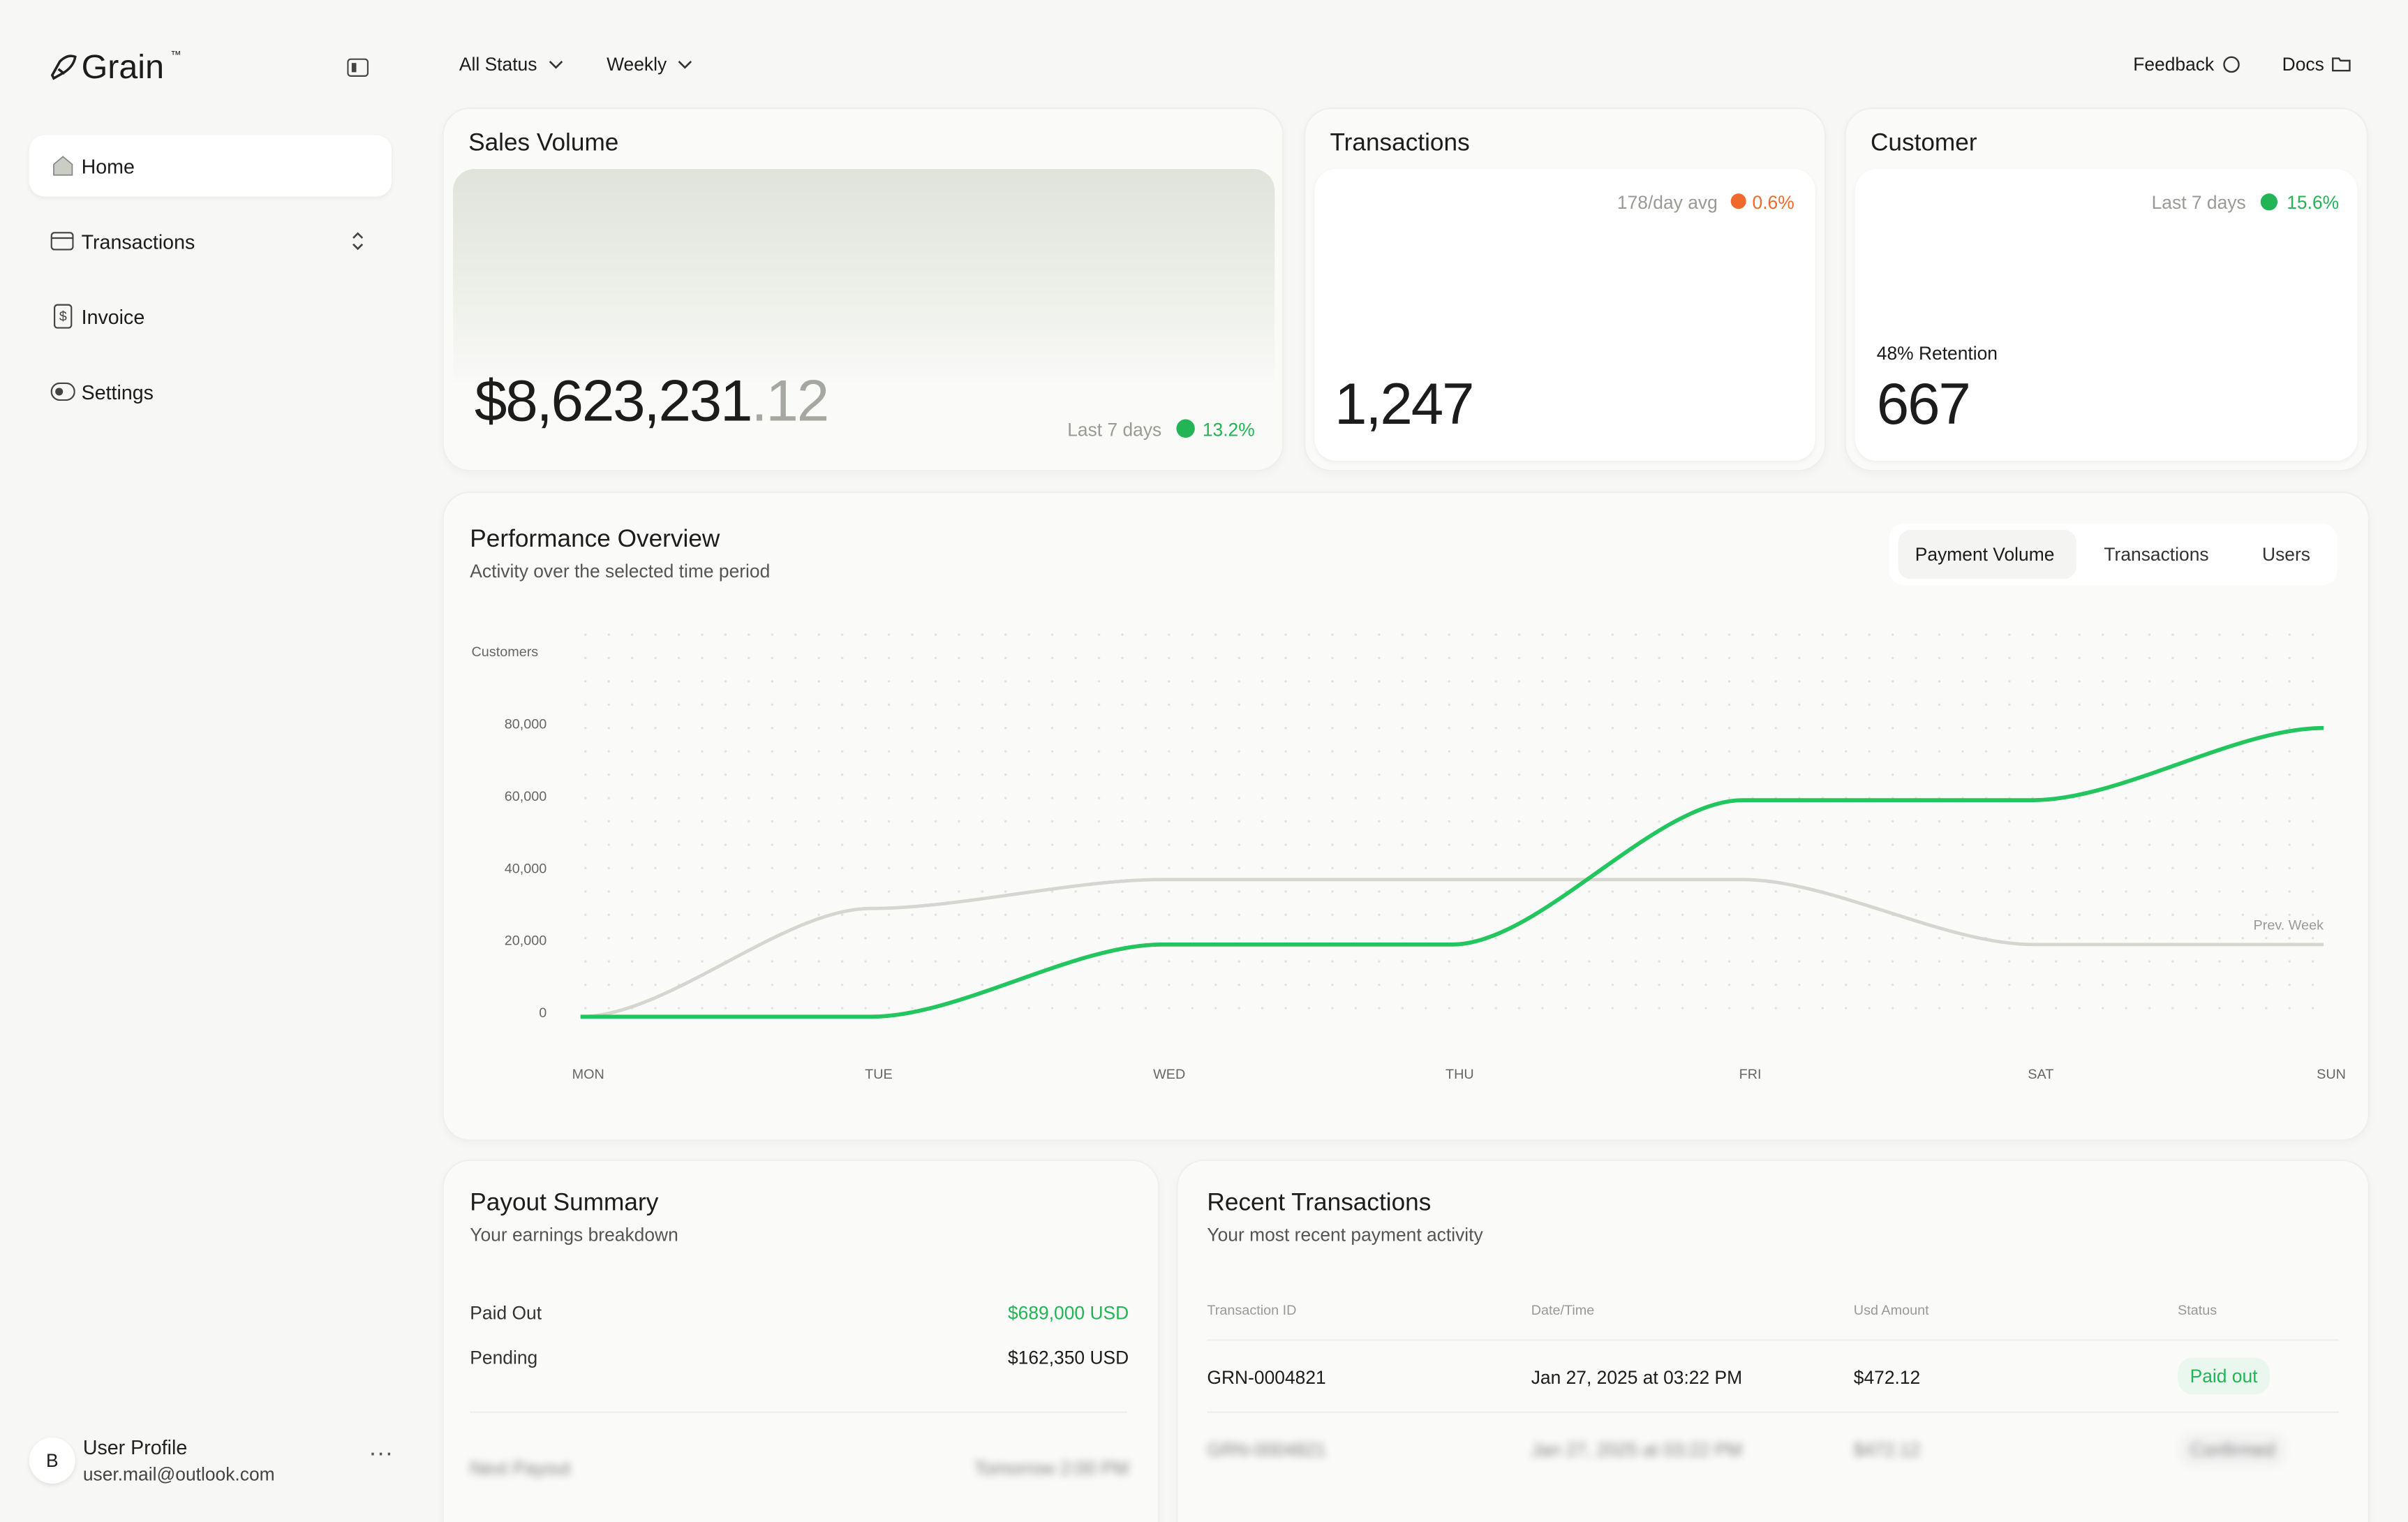 Image resolution: width=2408 pixels, height=1522 pixels. Describe the element at coordinates (135, 1447) in the screenshot. I see `user-name: User Profile` at that location.